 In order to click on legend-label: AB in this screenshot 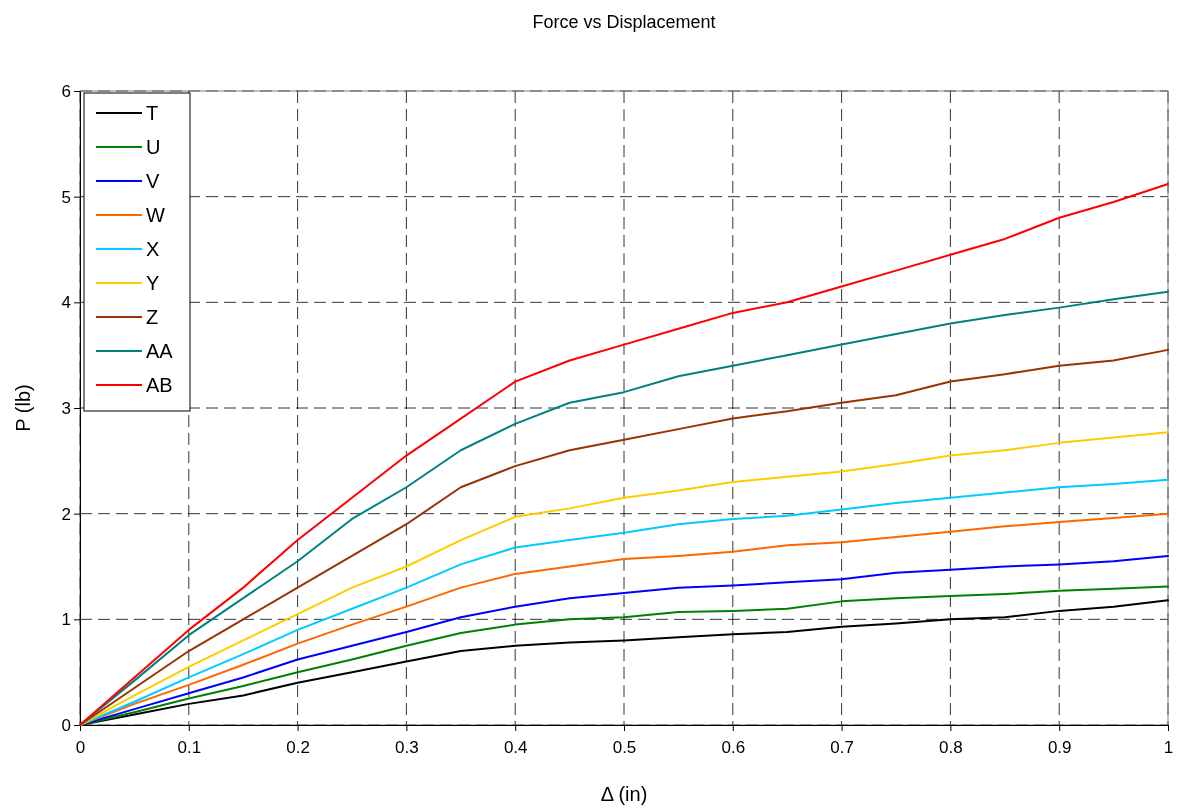, I will do `click(159, 385)`.